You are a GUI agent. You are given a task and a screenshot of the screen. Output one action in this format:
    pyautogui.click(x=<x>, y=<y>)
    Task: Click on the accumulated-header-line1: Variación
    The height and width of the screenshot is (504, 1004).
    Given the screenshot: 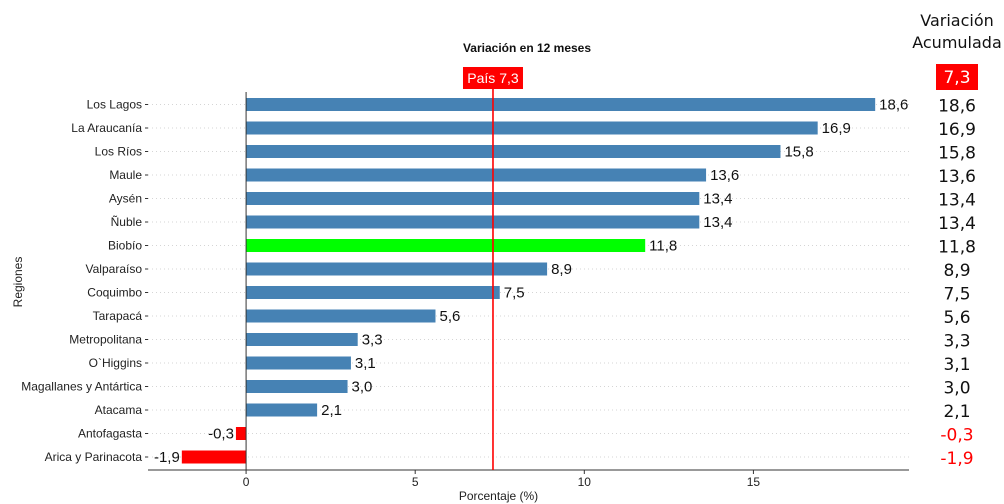 What is the action you would take?
    pyautogui.click(x=957, y=20)
    